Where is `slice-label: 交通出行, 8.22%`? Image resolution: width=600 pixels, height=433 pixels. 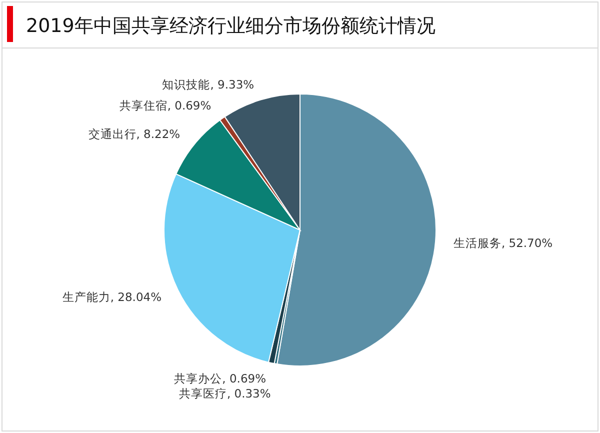 slice-label: 交通出行, 8.22% is located at coordinates (134, 134).